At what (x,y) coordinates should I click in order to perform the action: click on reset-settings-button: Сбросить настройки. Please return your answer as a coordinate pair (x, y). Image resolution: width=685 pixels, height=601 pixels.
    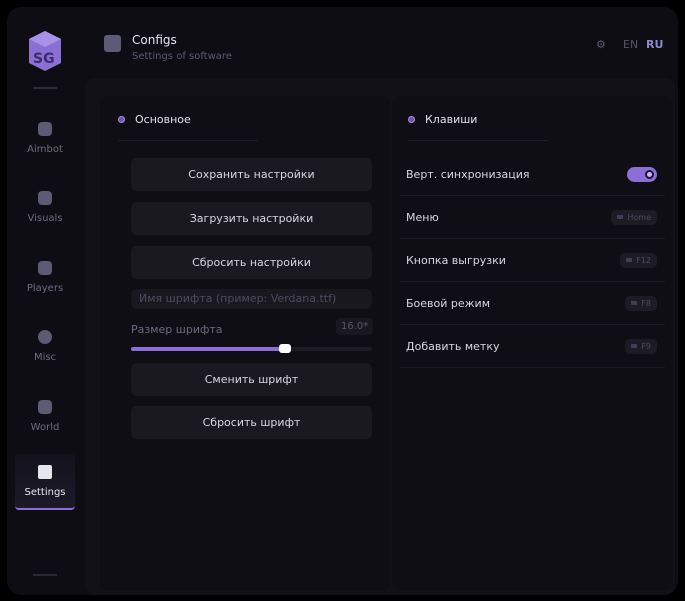
    Looking at the image, I should click on (251, 262).